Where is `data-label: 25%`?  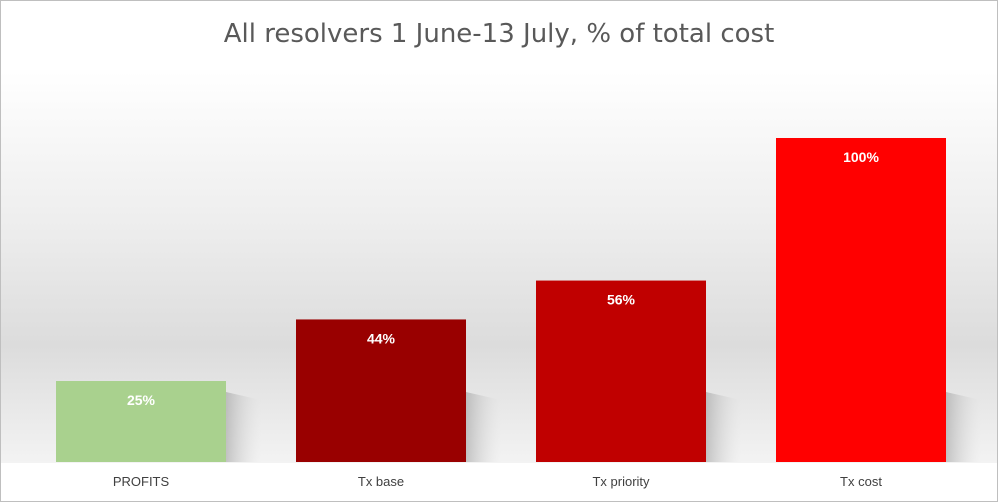 data-label: 25% is located at coordinates (141, 400).